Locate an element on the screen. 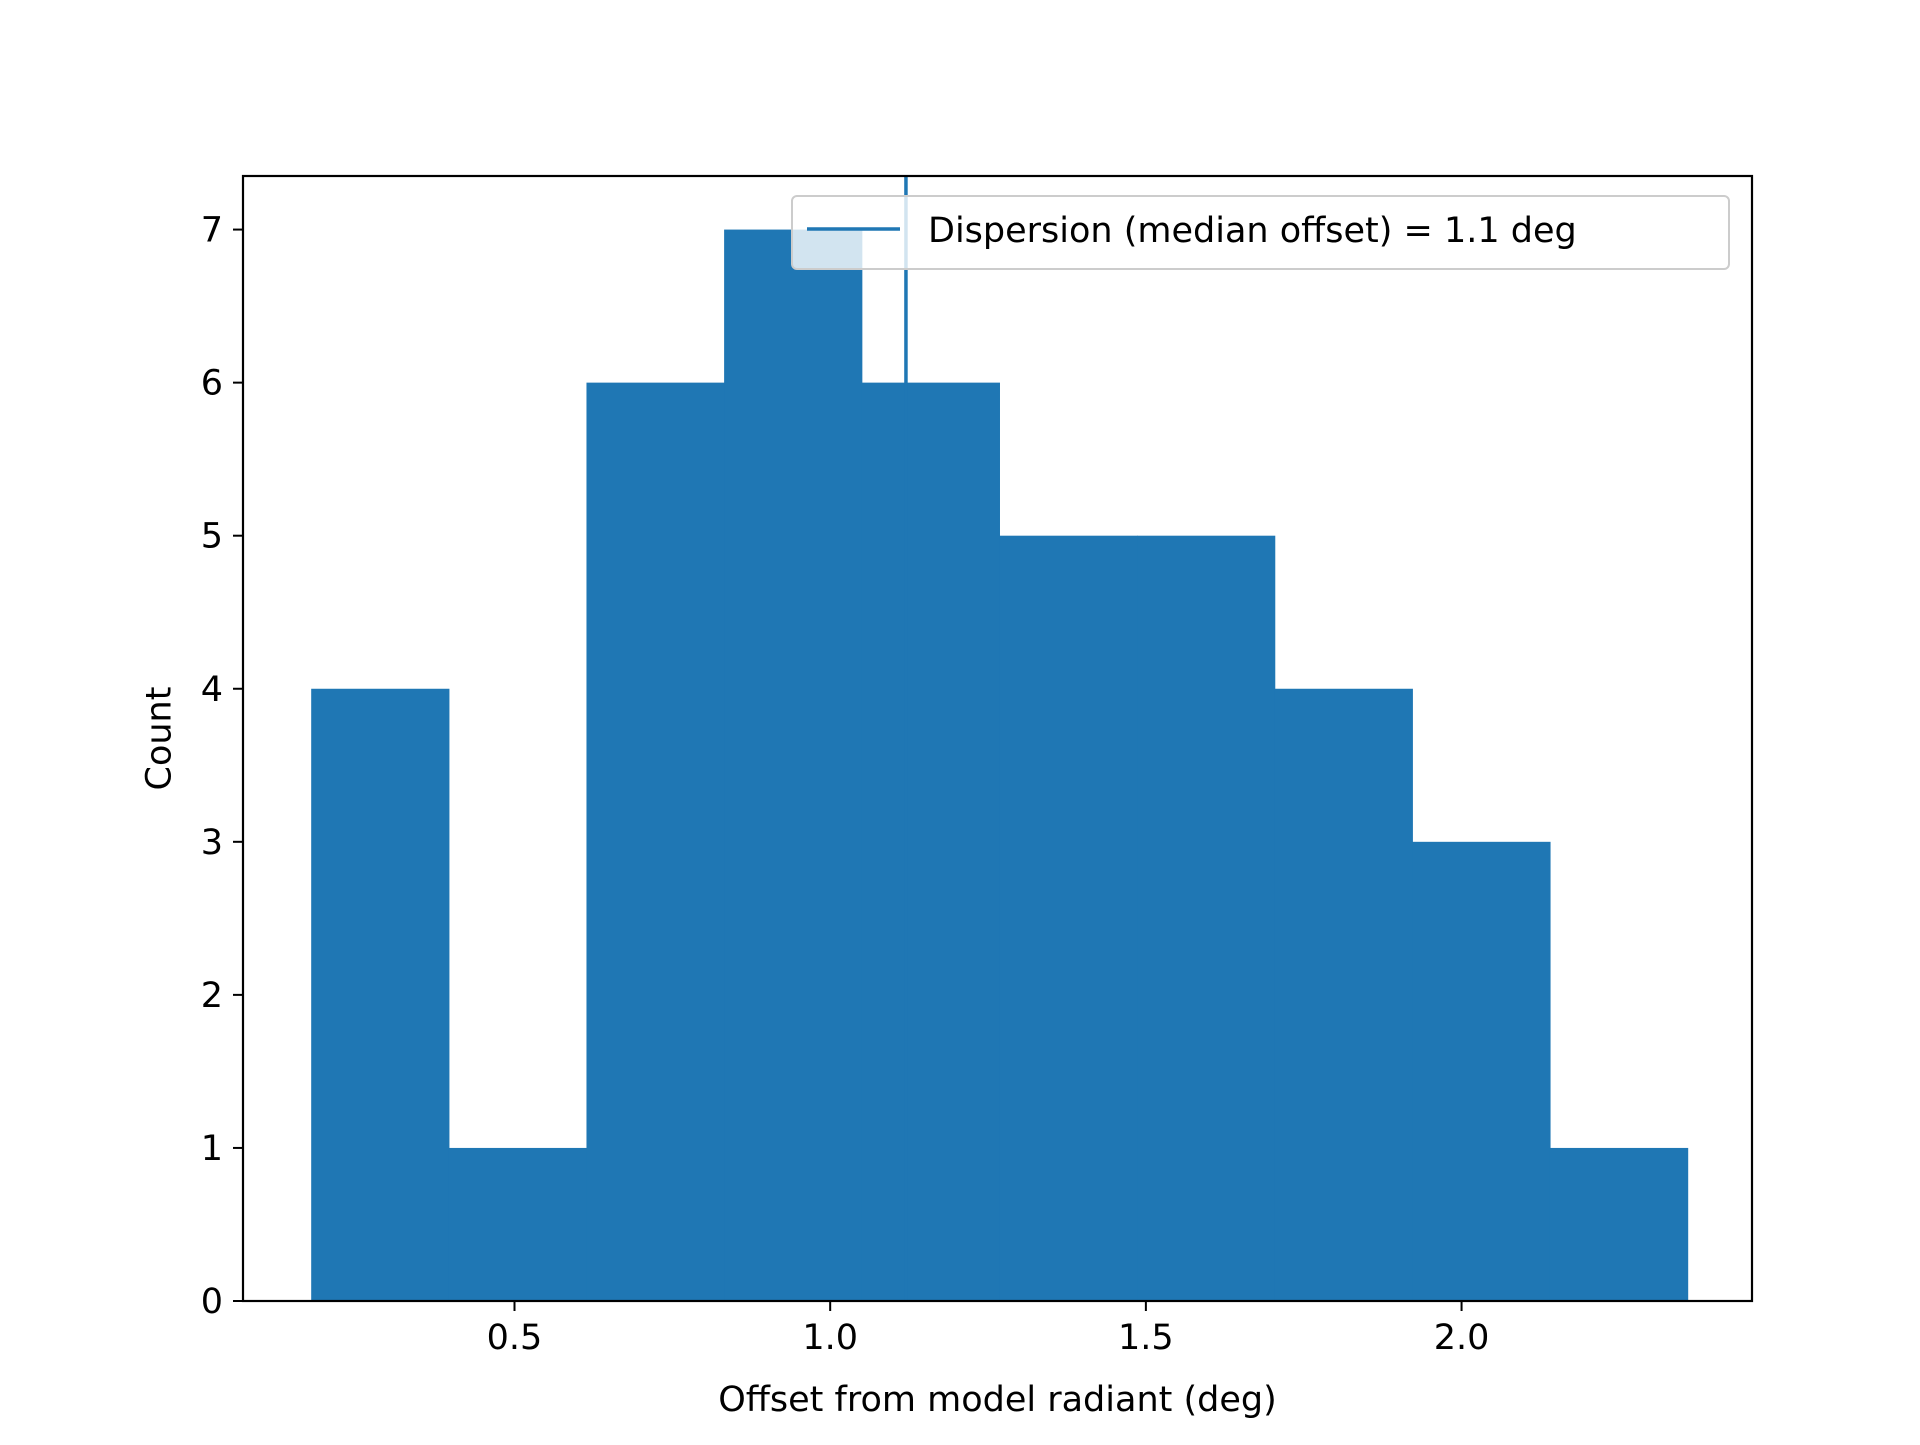  x-tick-label: 1.0 is located at coordinates (830, 1338).